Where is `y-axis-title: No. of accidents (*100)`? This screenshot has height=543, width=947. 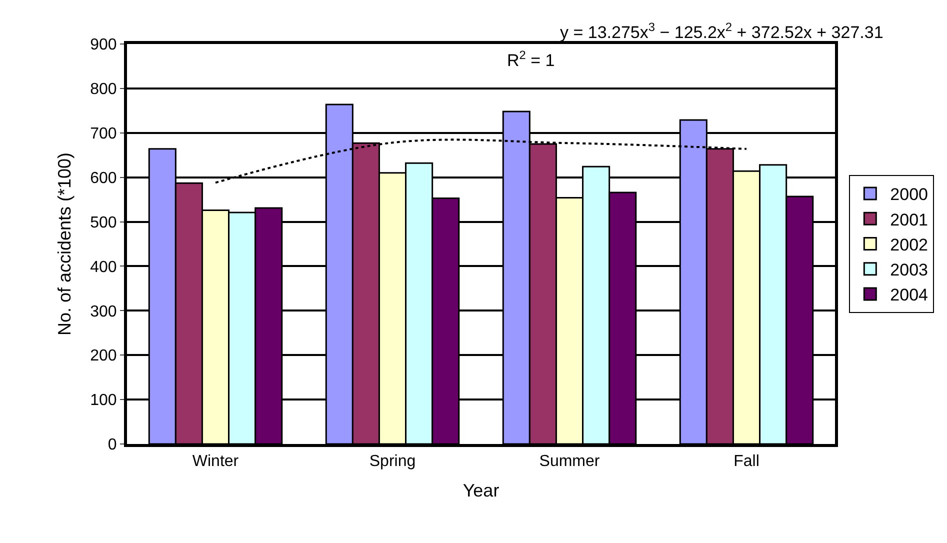 y-axis-title: No. of accidents (*100) is located at coordinates (64, 244).